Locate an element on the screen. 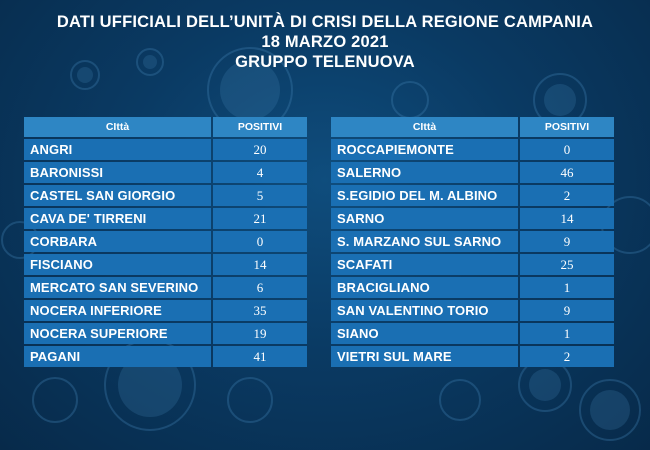 This screenshot has width=650, height=450. table-row: BRACIGLIANO 1 is located at coordinates (472, 287).